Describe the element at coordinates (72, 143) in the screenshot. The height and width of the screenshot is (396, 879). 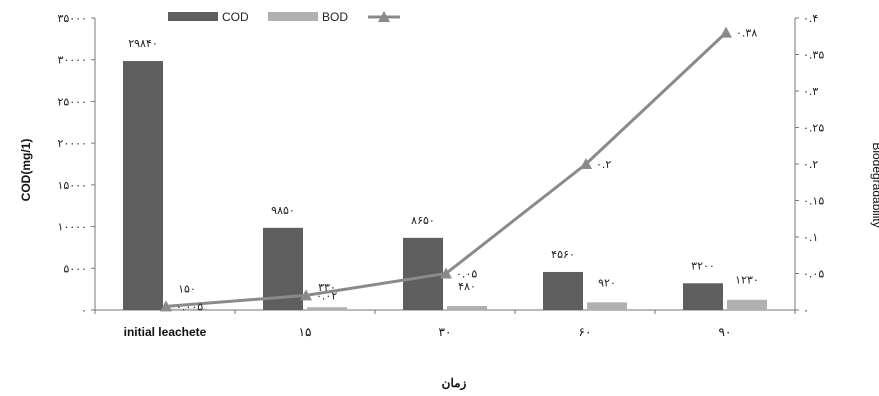
I see `y-tick-label: ۲۰۰۰۰` at that location.